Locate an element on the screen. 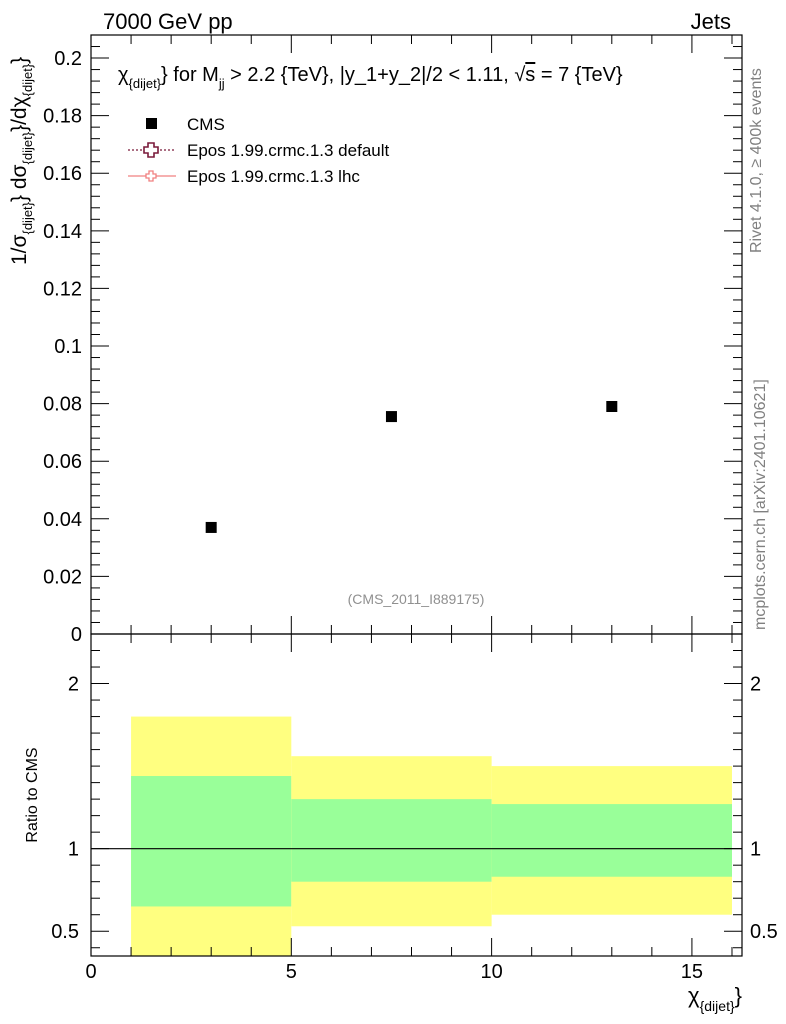 The height and width of the screenshot is (1024, 786). y-tick-label: 0.18 is located at coordinates (62, 117).